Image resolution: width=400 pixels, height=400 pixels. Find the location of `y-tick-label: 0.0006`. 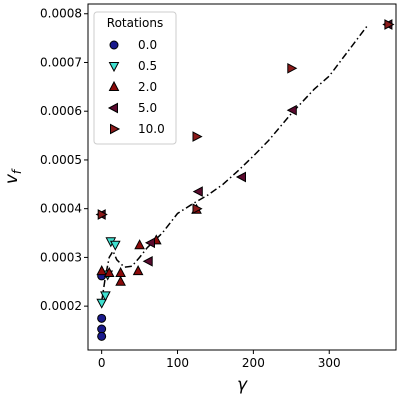

y-tick-label: 0.0006 is located at coordinates (61, 111).